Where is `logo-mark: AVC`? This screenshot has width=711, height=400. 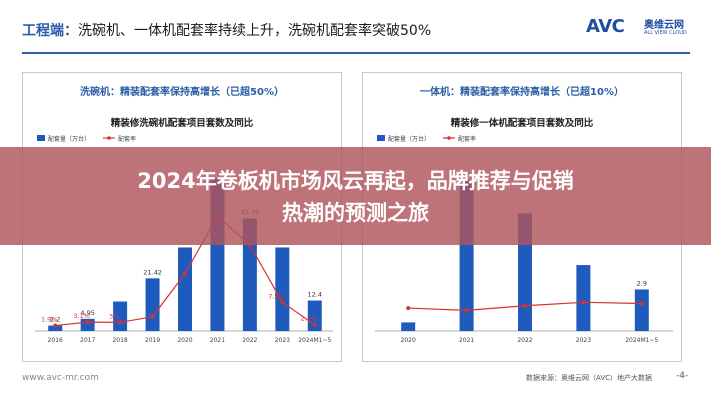 logo-mark: AVC is located at coordinates (605, 26).